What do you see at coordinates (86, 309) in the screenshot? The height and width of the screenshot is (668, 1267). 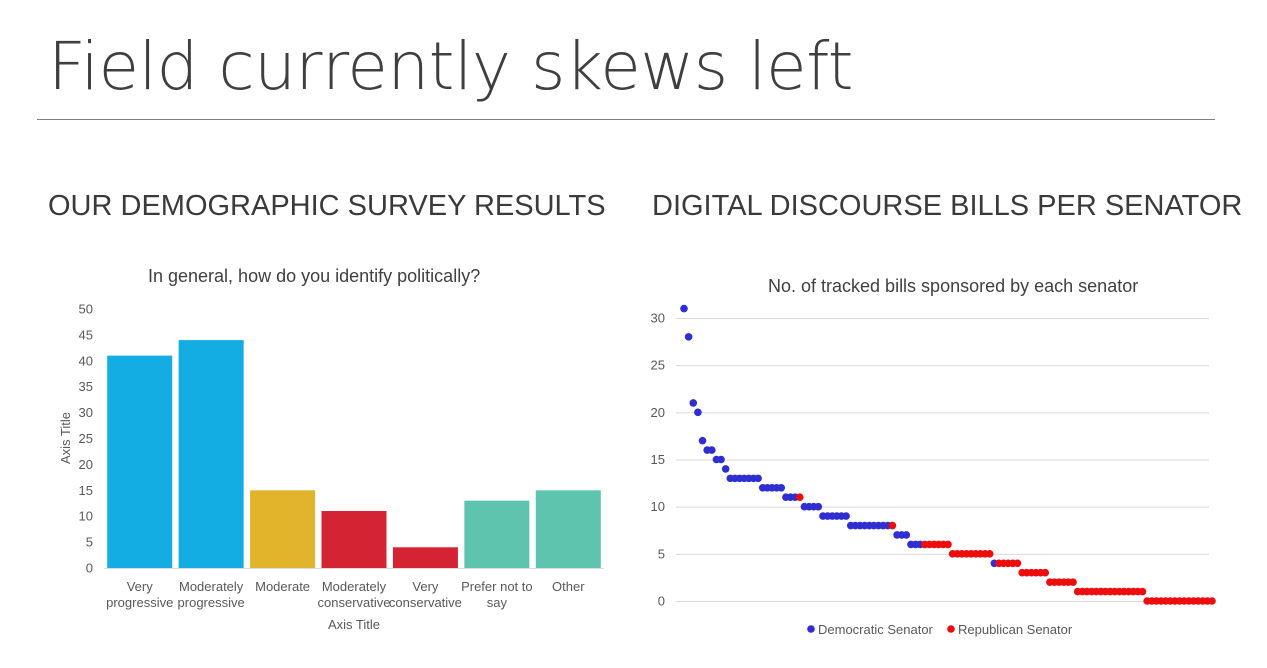 I see `y-tick-label: 50` at bounding box center [86, 309].